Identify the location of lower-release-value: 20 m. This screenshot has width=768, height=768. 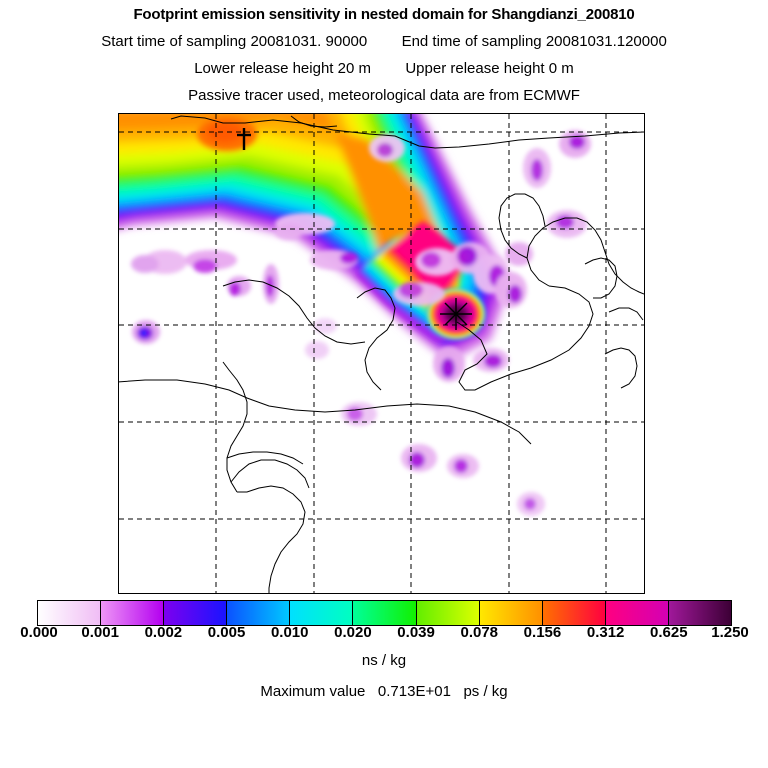
(354, 68).